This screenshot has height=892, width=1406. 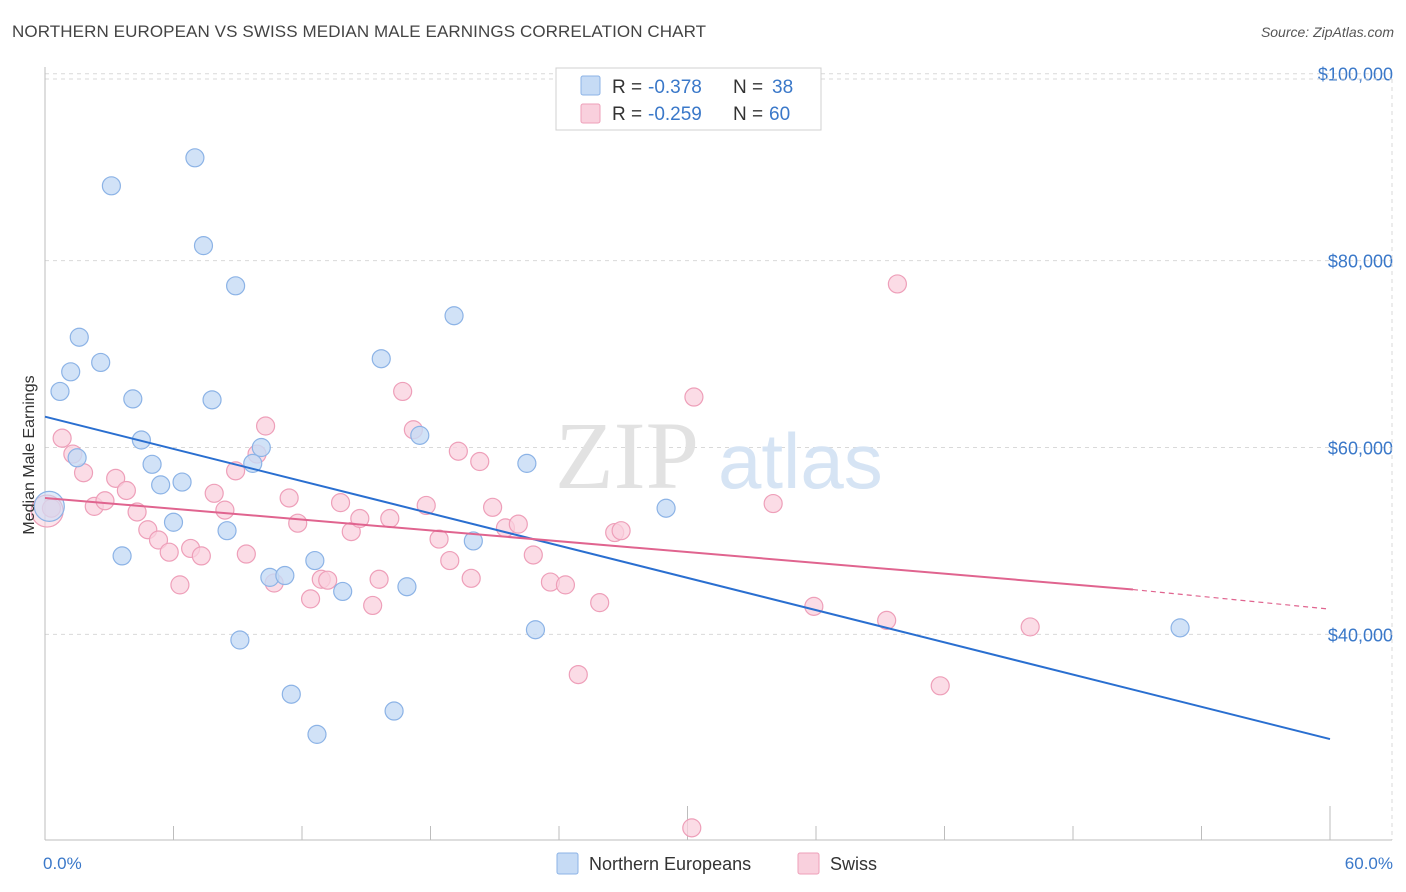 I want to click on stats-legend: R = -0.378 N = 38 R = -0.259 N = 60, so click(x=688, y=99).